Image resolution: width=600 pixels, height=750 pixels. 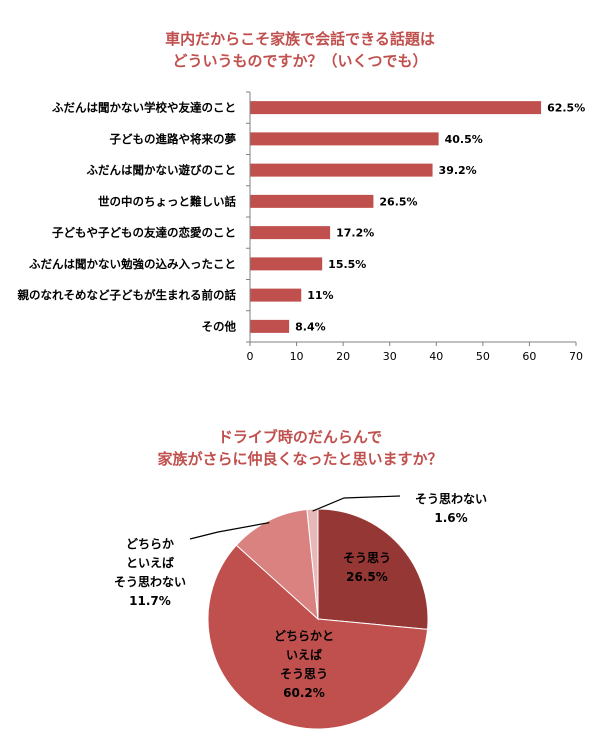 I want to click on bar-value-label: 11%, so click(x=320, y=295).